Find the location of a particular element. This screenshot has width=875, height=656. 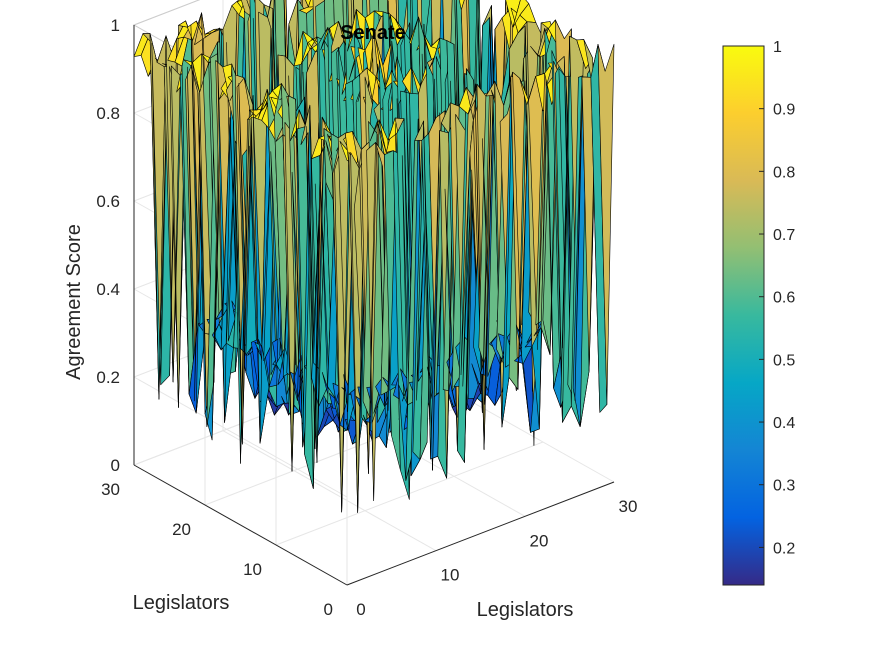

x-tick-label: 0 is located at coordinates (360, 609).